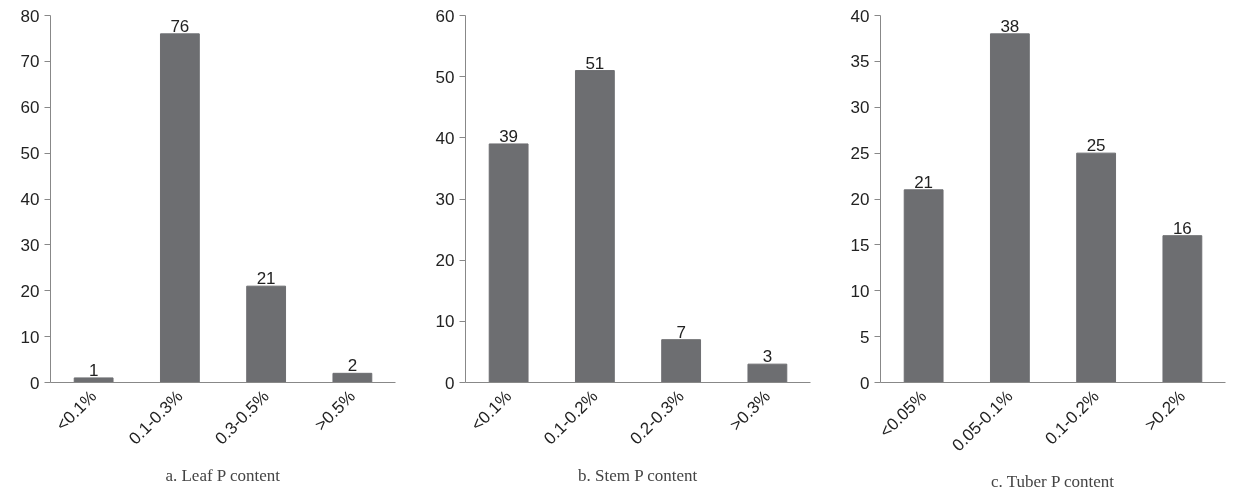  Describe the element at coordinates (93, 370) in the screenshot. I see `data-label: 1` at that location.